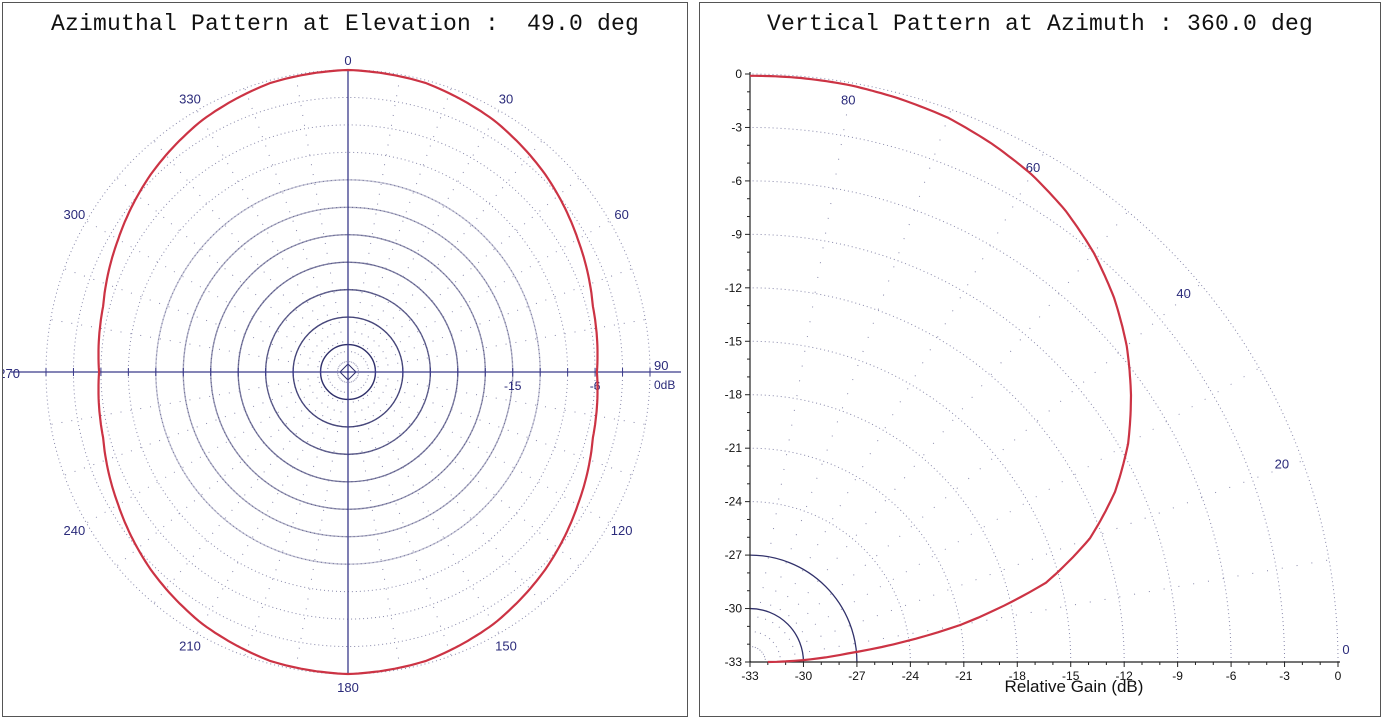 The width and height of the screenshot is (1383, 719). Describe the element at coordinates (734, 609) in the screenshot. I see `y-tick-label: -30` at that location.